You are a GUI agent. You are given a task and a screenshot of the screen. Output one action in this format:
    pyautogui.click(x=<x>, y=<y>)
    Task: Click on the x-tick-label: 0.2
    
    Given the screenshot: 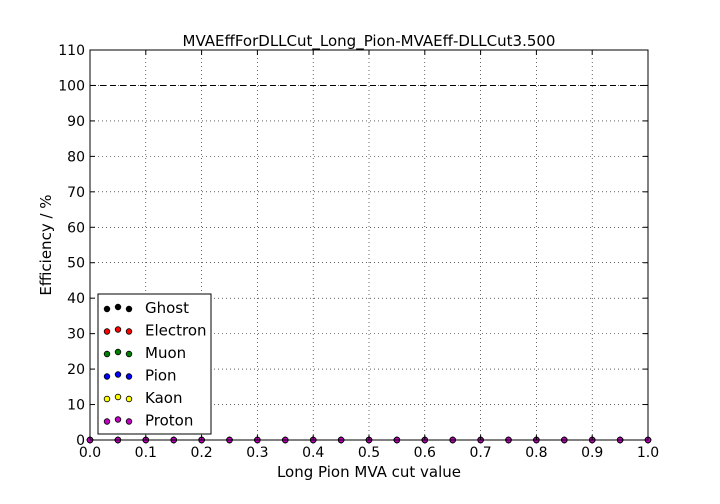 What is the action you would take?
    pyautogui.click(x=201, y=453)
    